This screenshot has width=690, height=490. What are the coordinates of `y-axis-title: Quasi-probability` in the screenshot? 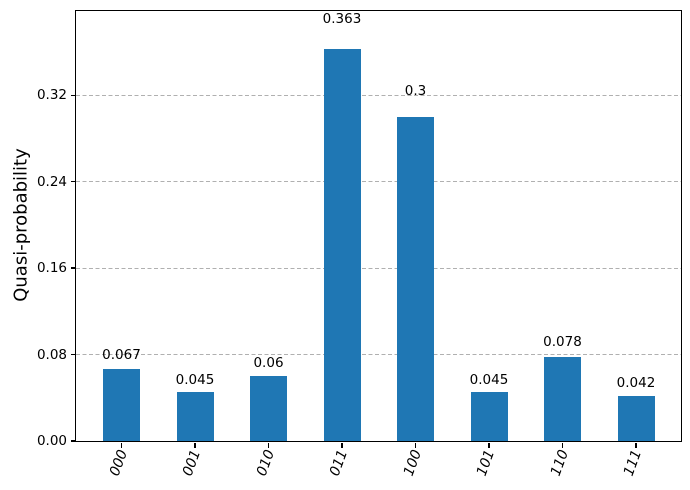 It's located at (21, 225).